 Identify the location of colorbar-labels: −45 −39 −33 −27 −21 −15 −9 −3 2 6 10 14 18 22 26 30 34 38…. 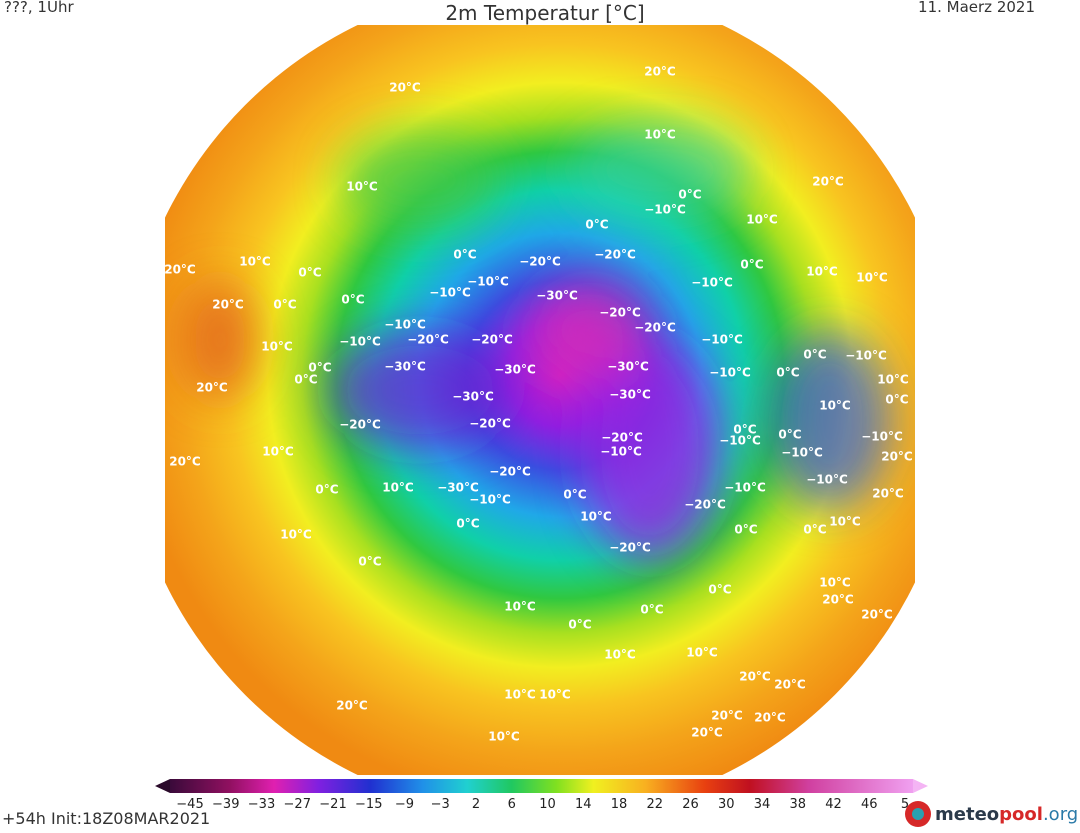
(542, 804).